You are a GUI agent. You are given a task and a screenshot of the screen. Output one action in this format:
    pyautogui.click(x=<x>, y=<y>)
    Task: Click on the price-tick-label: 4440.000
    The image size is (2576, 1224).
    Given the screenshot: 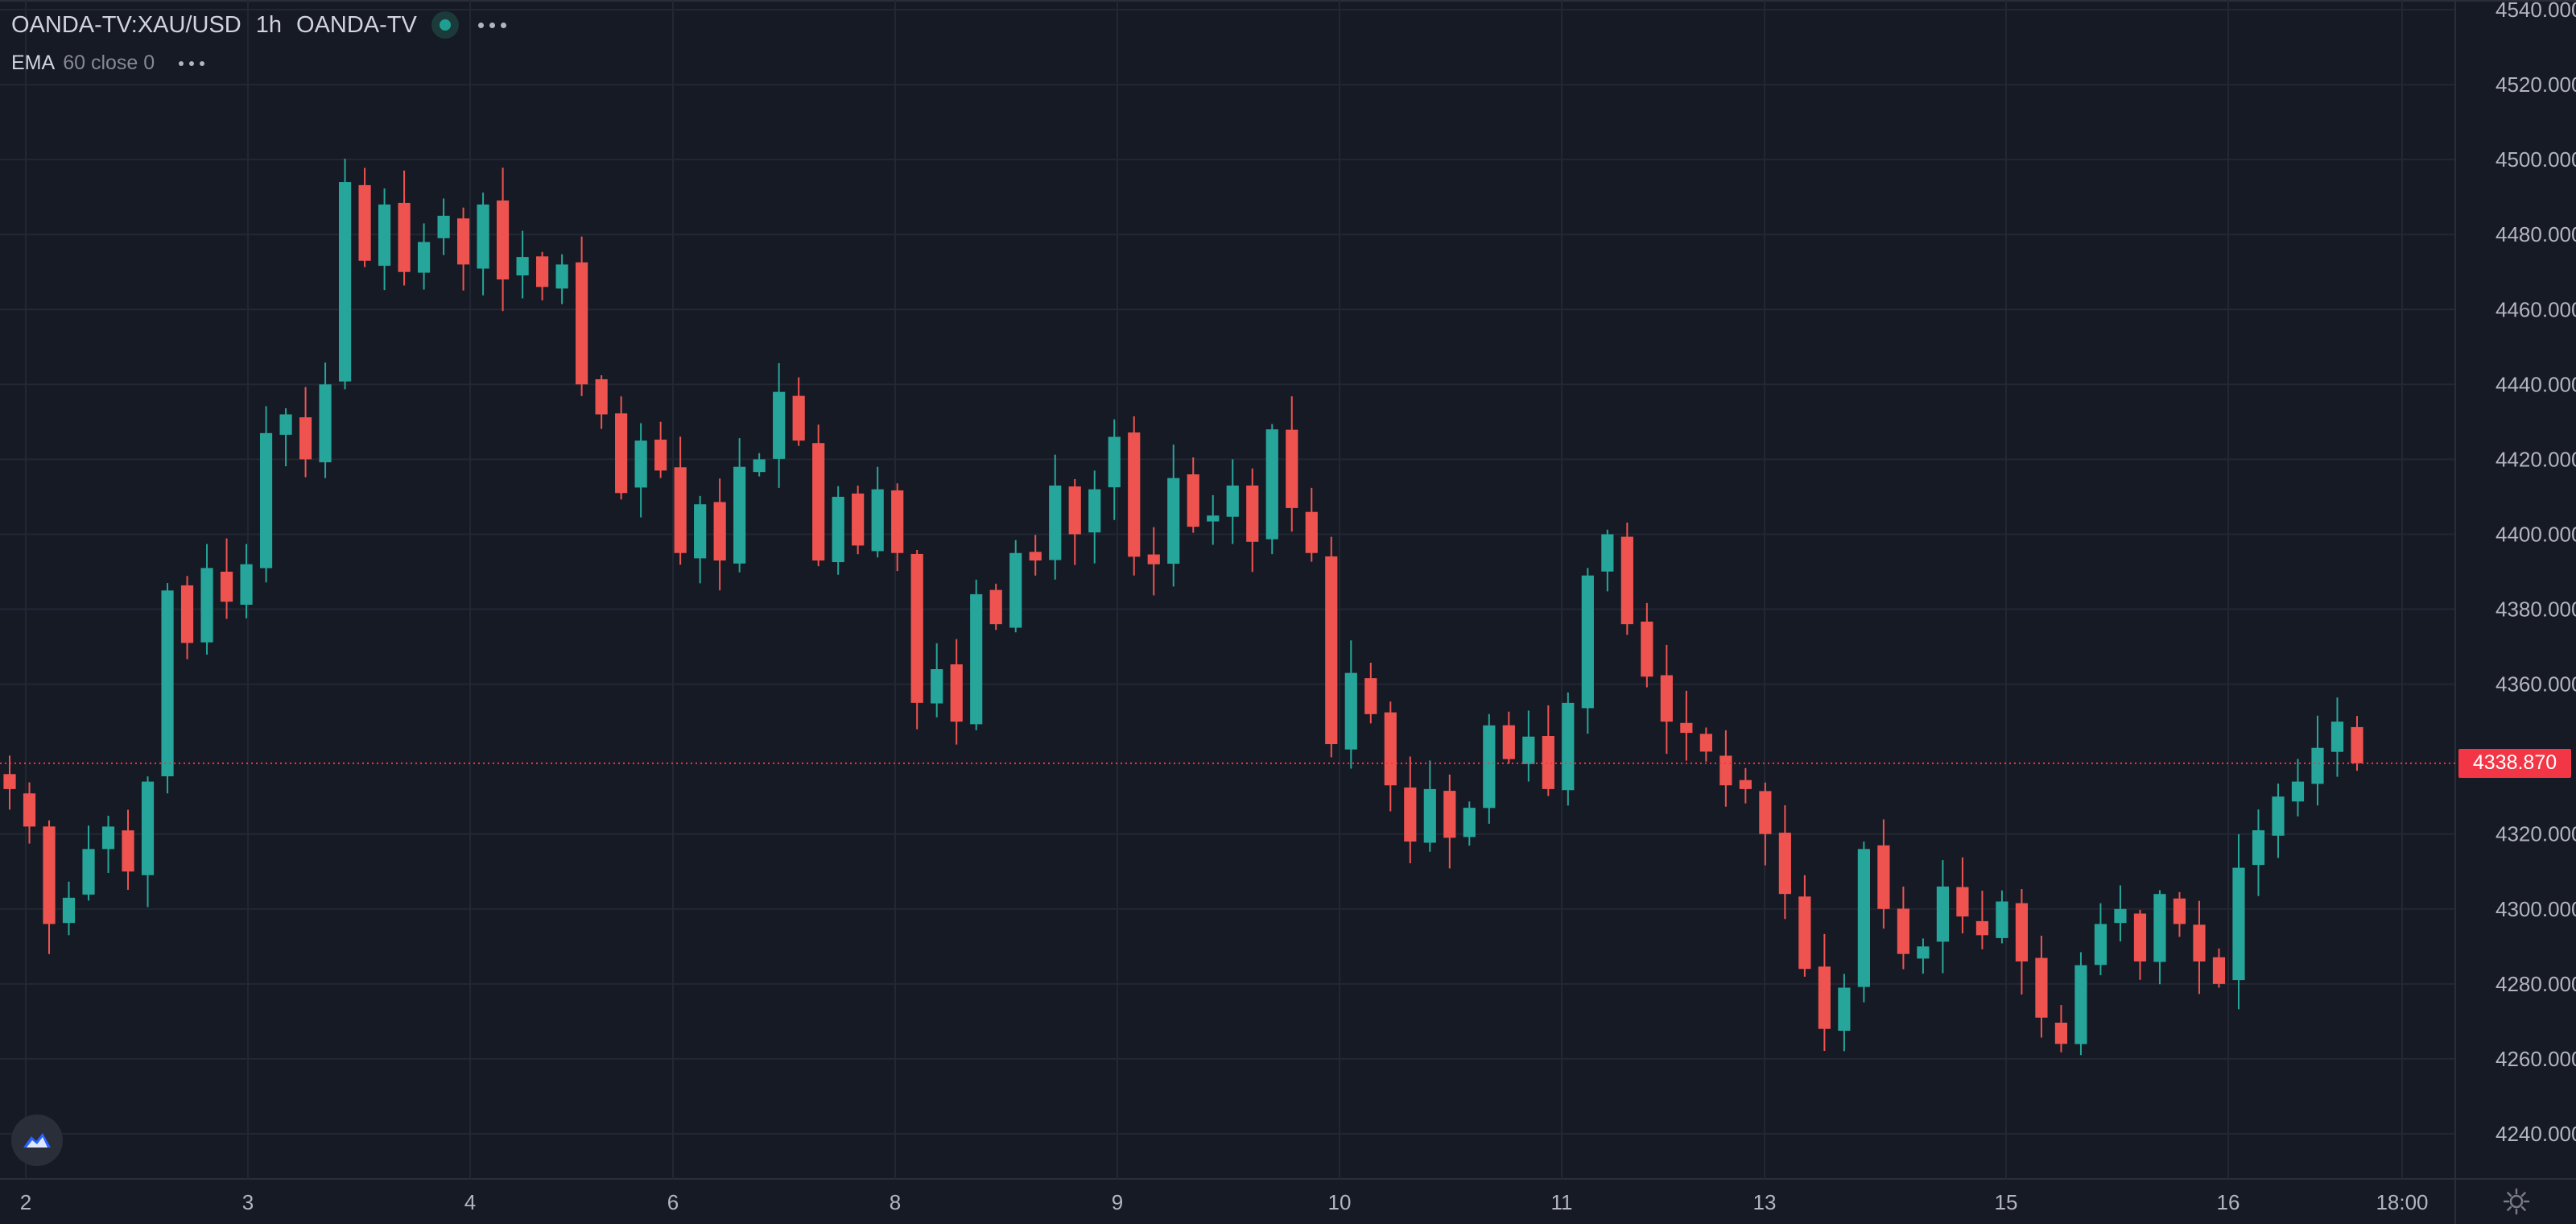 What is the action you would take?
    pyautogui.click(x=2536, y=384)
    